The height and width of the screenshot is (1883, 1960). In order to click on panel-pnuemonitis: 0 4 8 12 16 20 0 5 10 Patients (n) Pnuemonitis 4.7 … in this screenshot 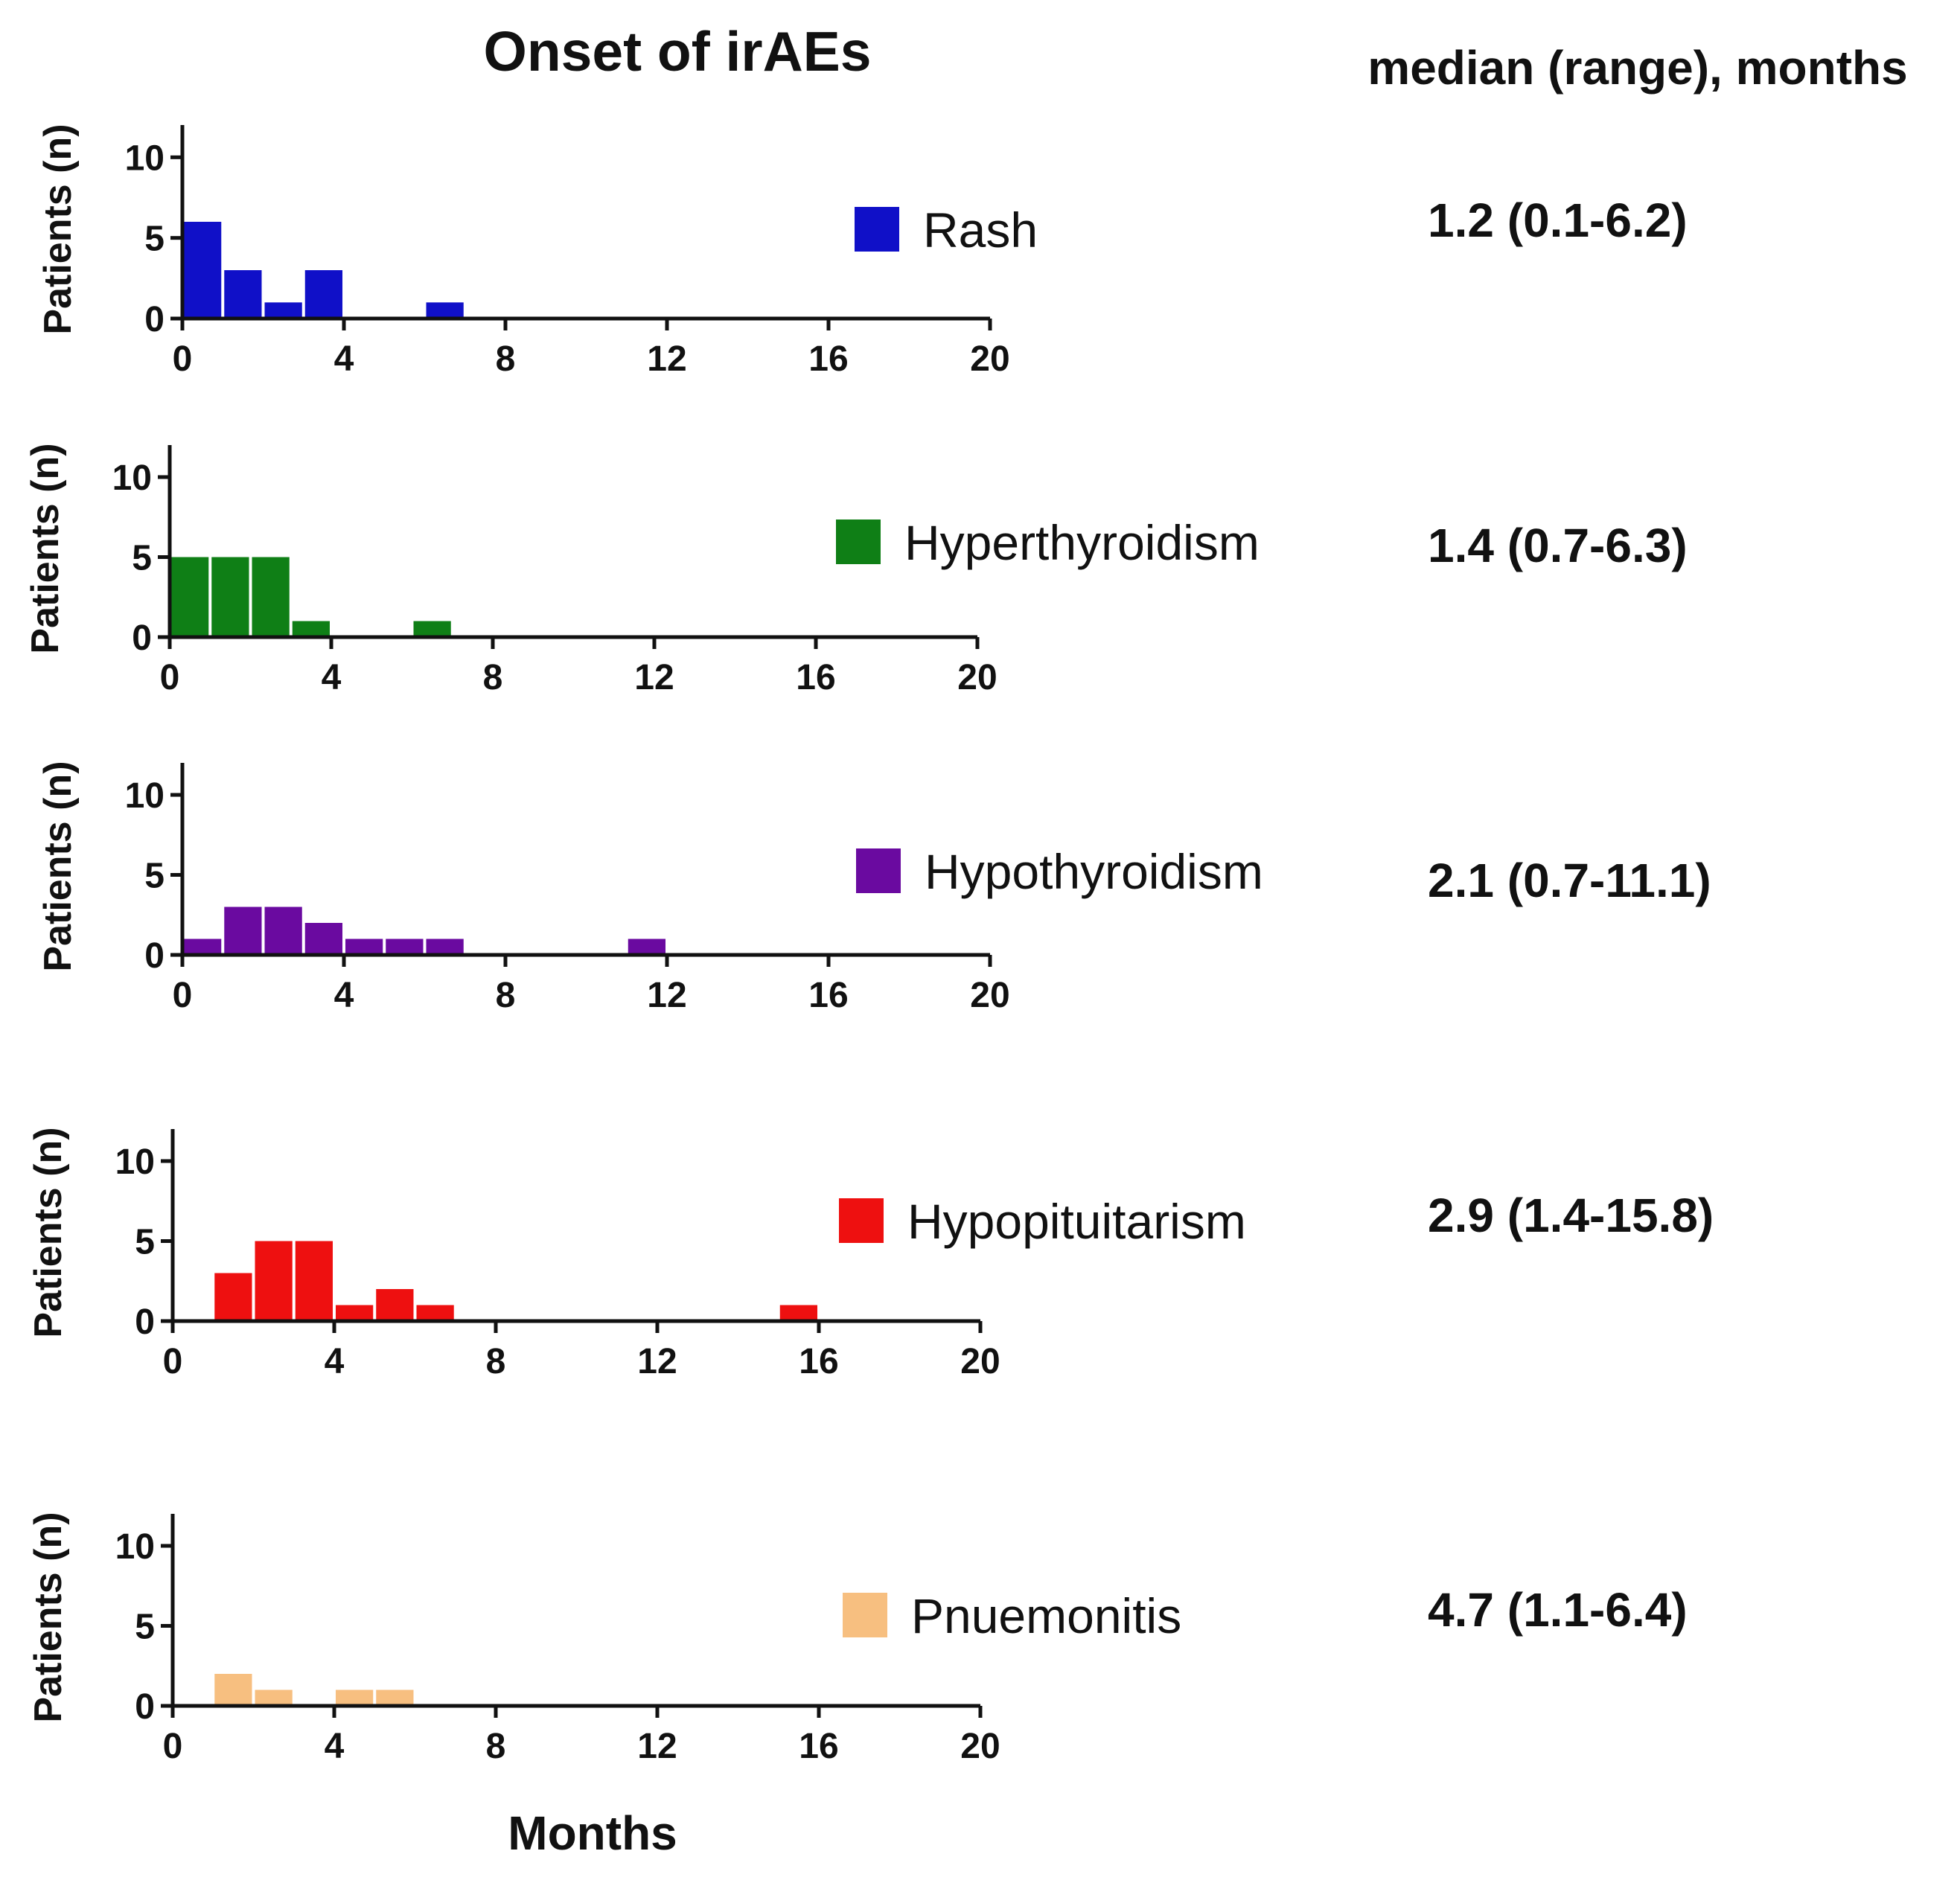, I will do `click(857, 1639)`.